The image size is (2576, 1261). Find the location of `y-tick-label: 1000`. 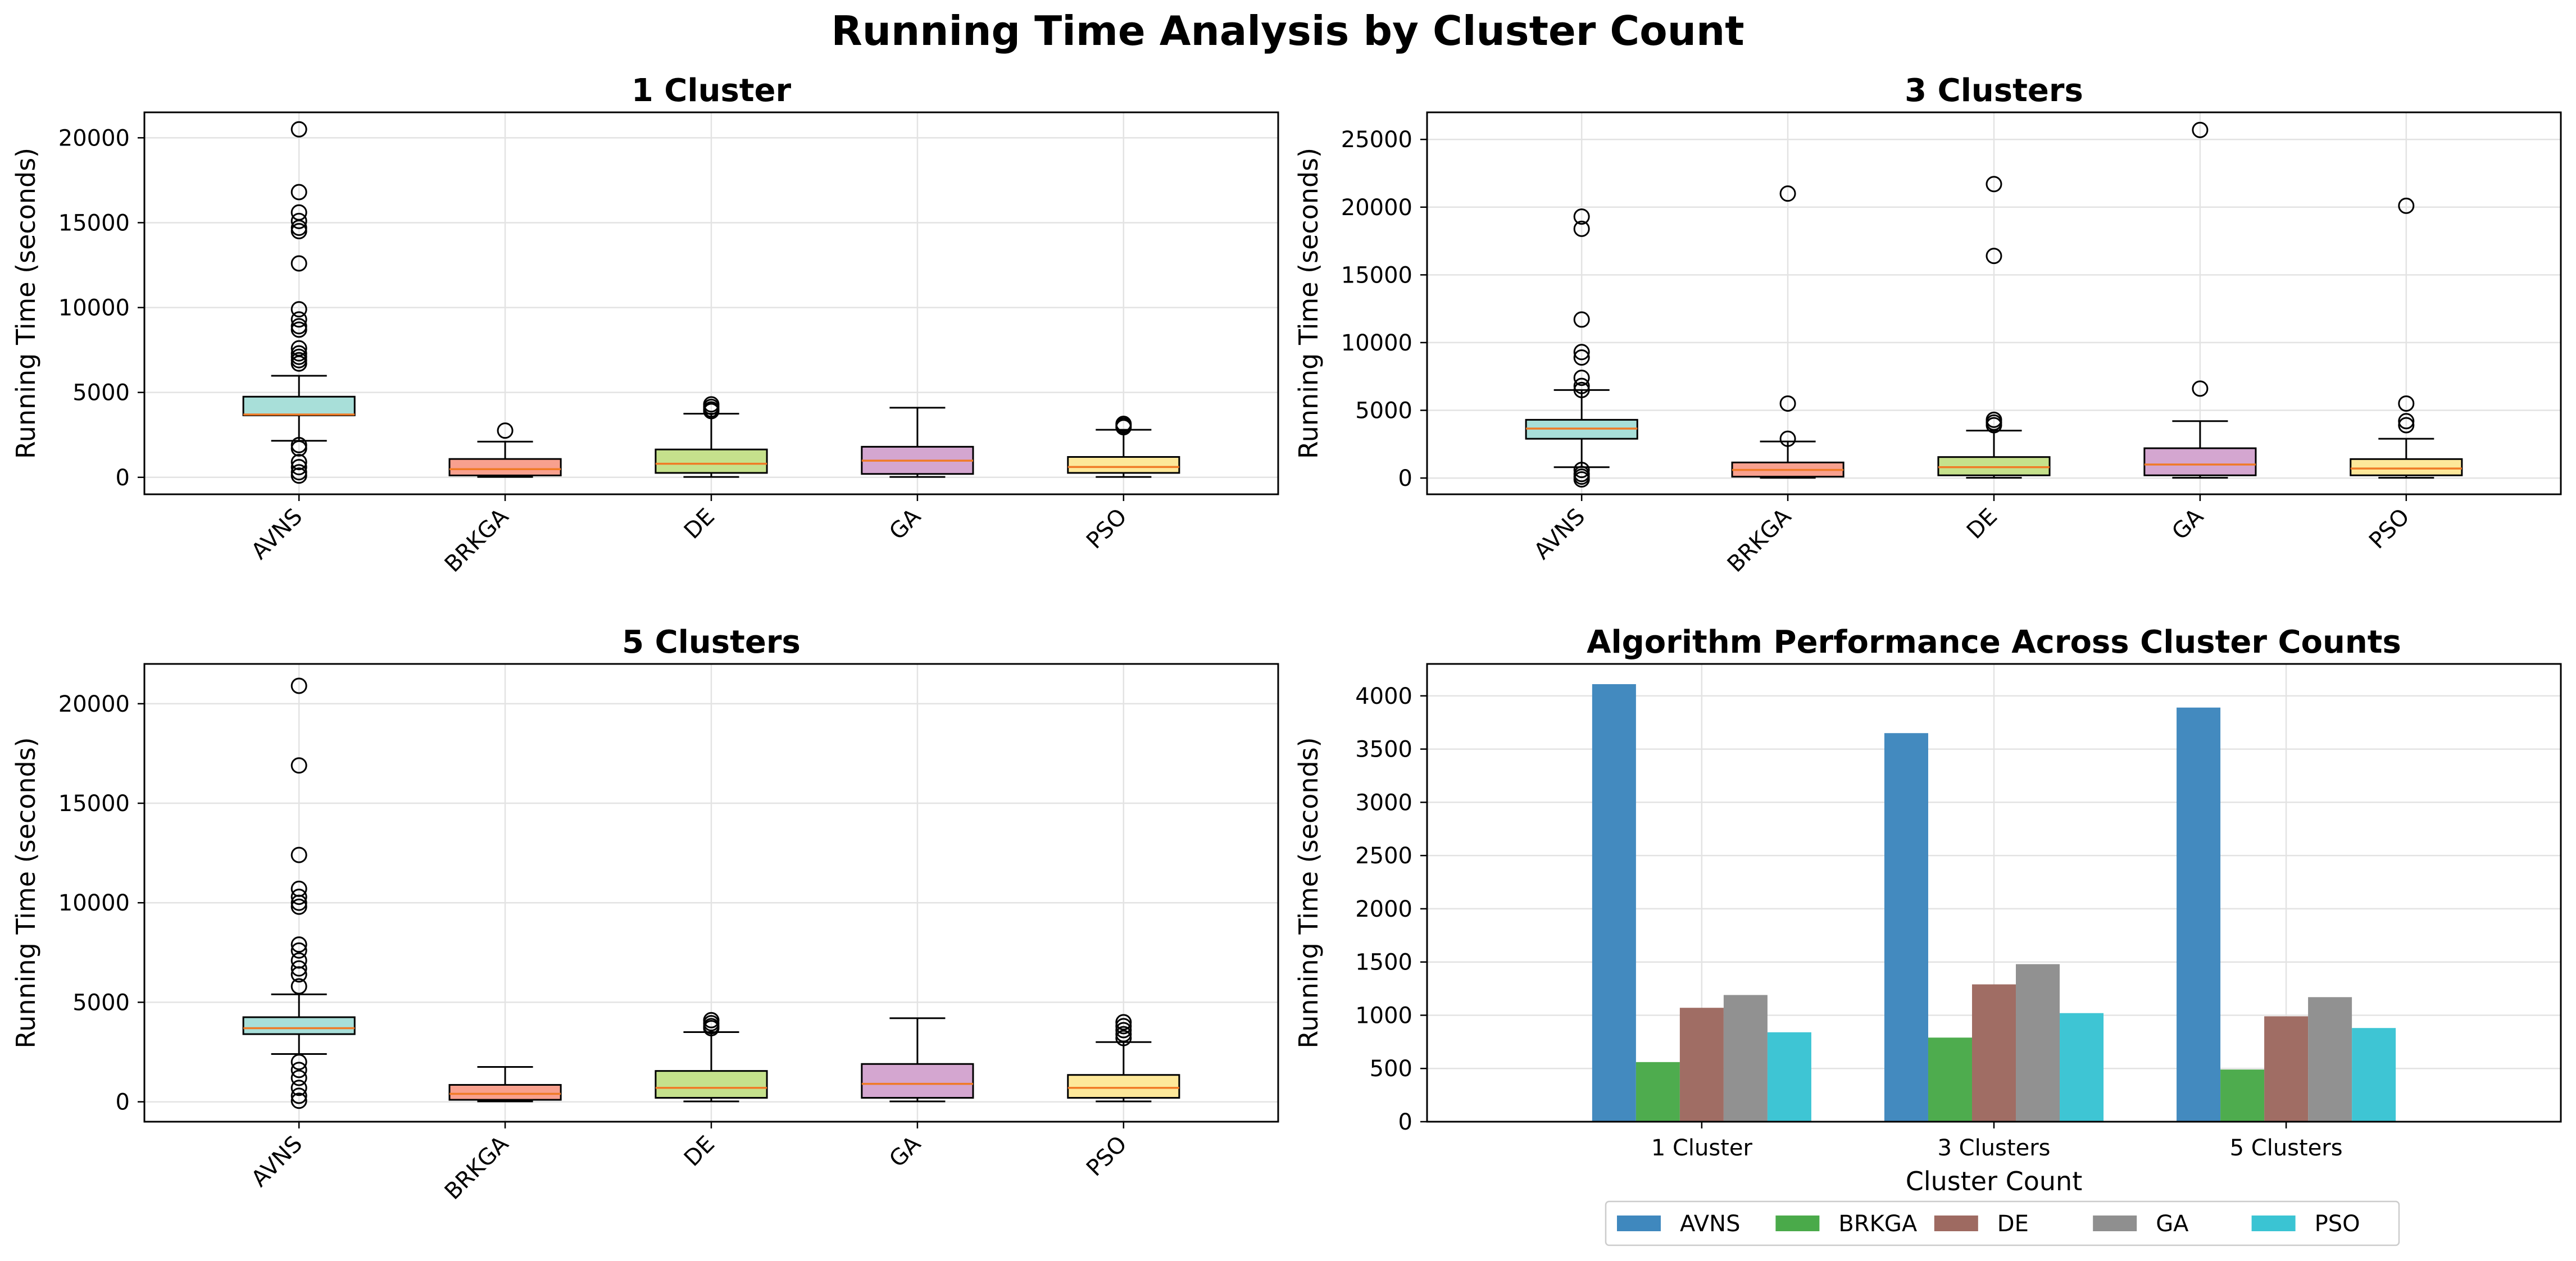

y-tick-label: 1000 is located at coordinates (1384, 1015).